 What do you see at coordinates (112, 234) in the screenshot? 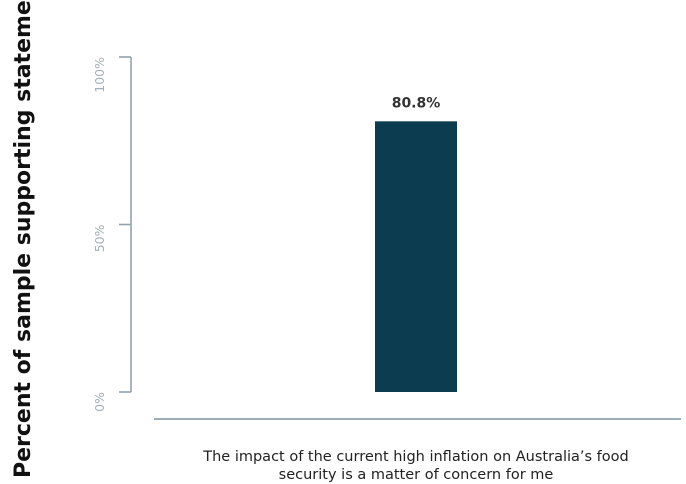
I see `y-axis: 0% 50% 100%` at bounding box center [112, 234].